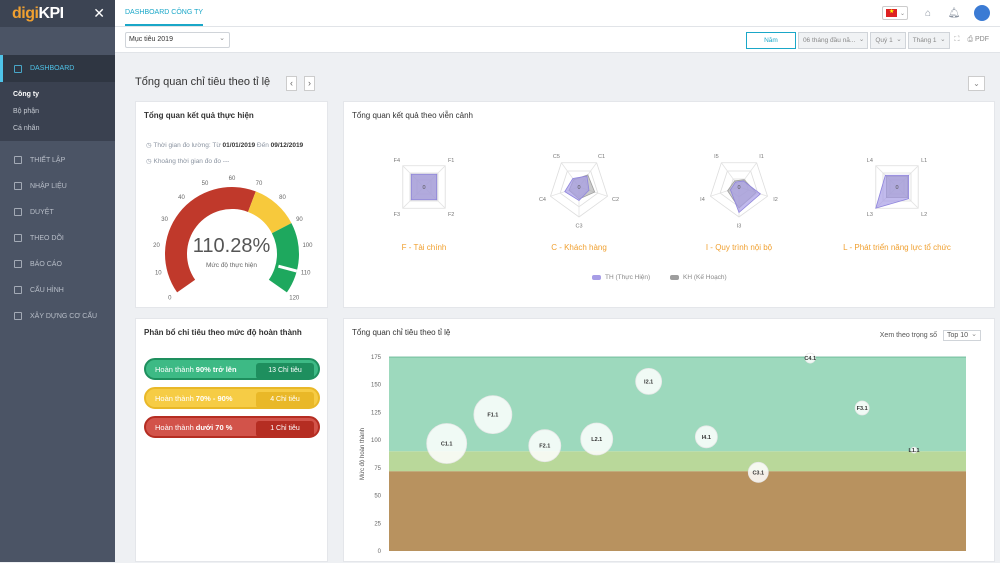 The image size is (1000, 563). Describe the element at coordinates (291, 83) in the screenshot. I see `prev-arrow-button: ‹` at that location.